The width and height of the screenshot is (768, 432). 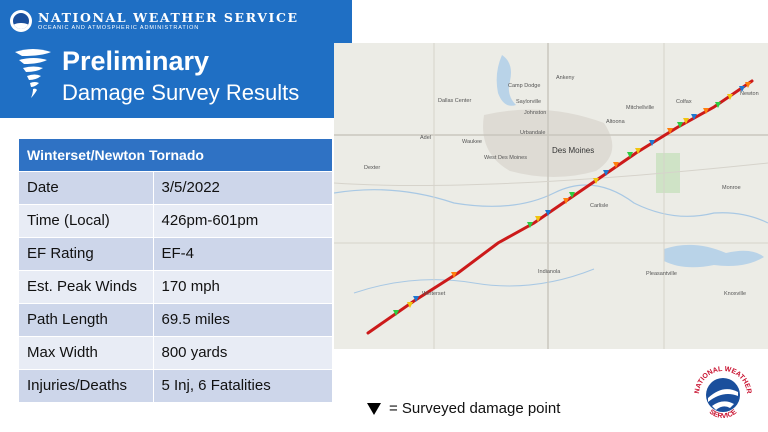 I want to click on table-row: EF Rating EF-4, so click(x=176, y=254).